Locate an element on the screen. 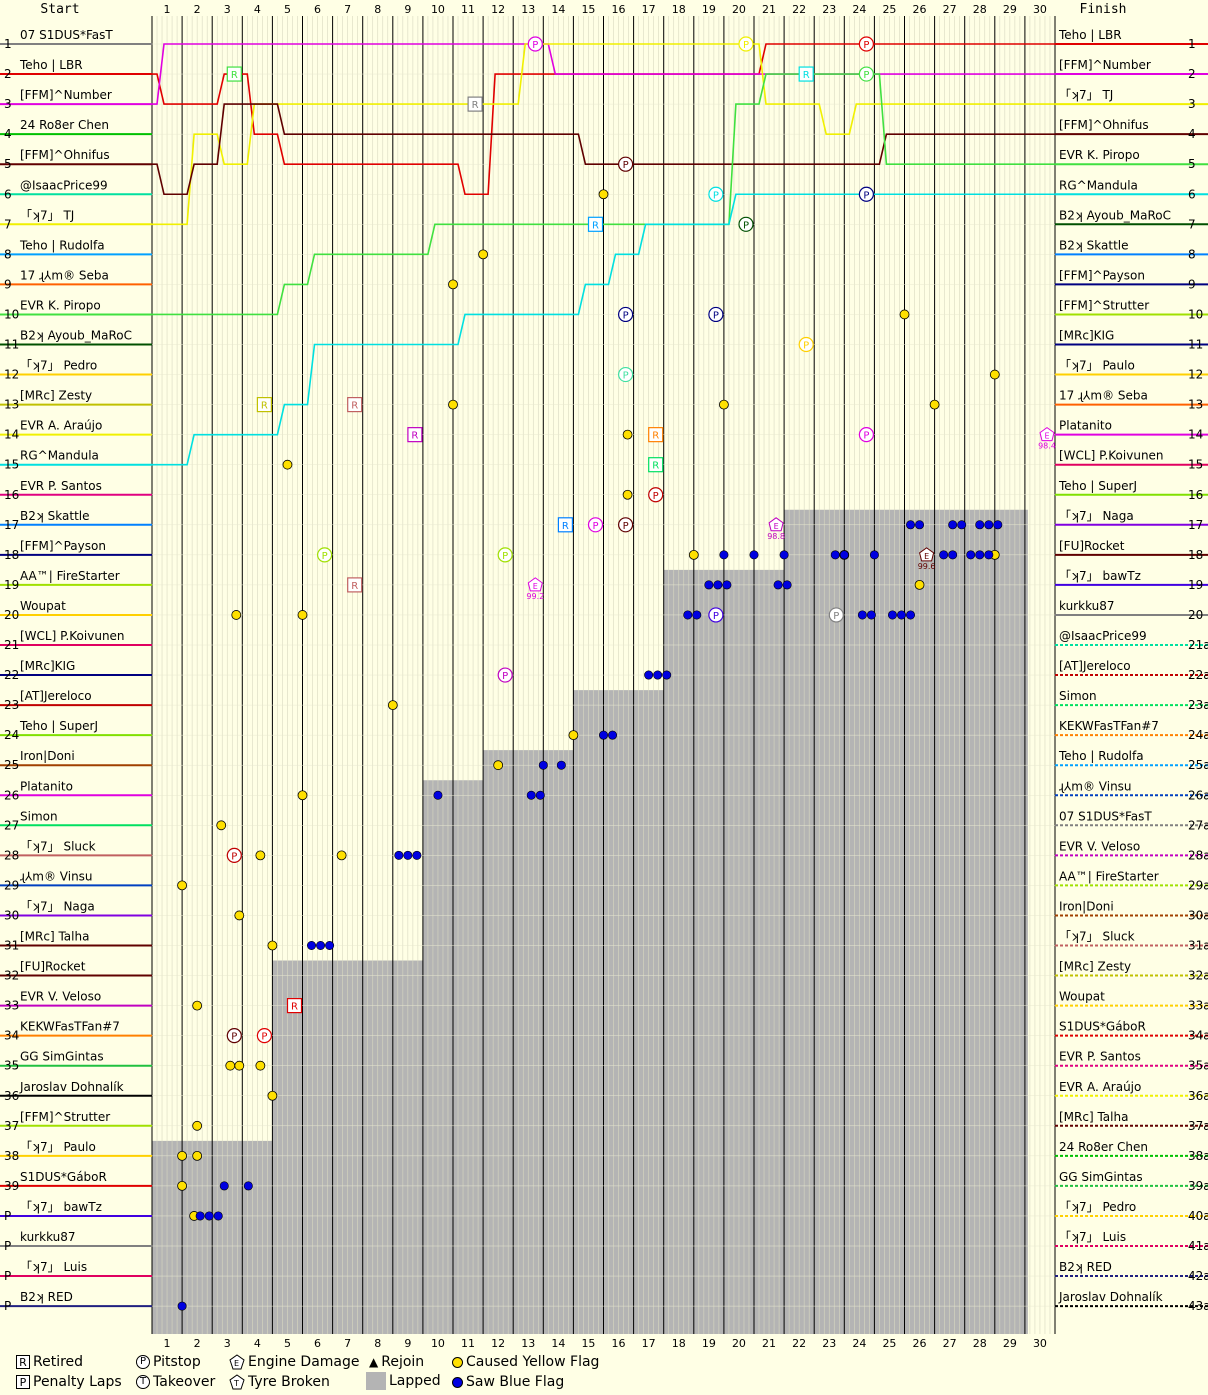 Image resolution: width=1208 pixels, height=1395 pixels. lap-number-bottom: 15 is located at coordinates (588, 1343).